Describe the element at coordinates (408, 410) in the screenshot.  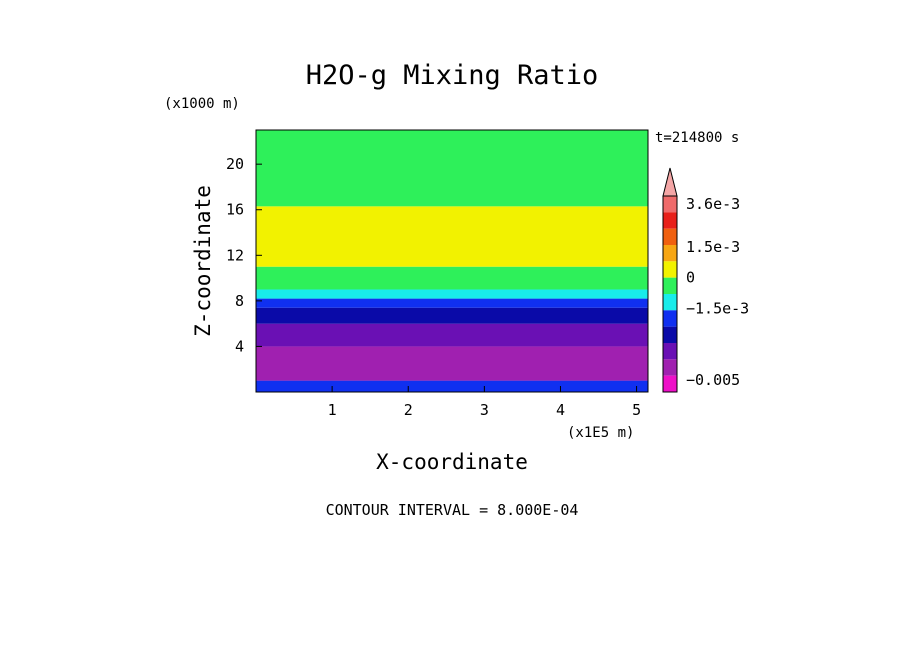
I see `x-tick-label-1: 2` at that location.